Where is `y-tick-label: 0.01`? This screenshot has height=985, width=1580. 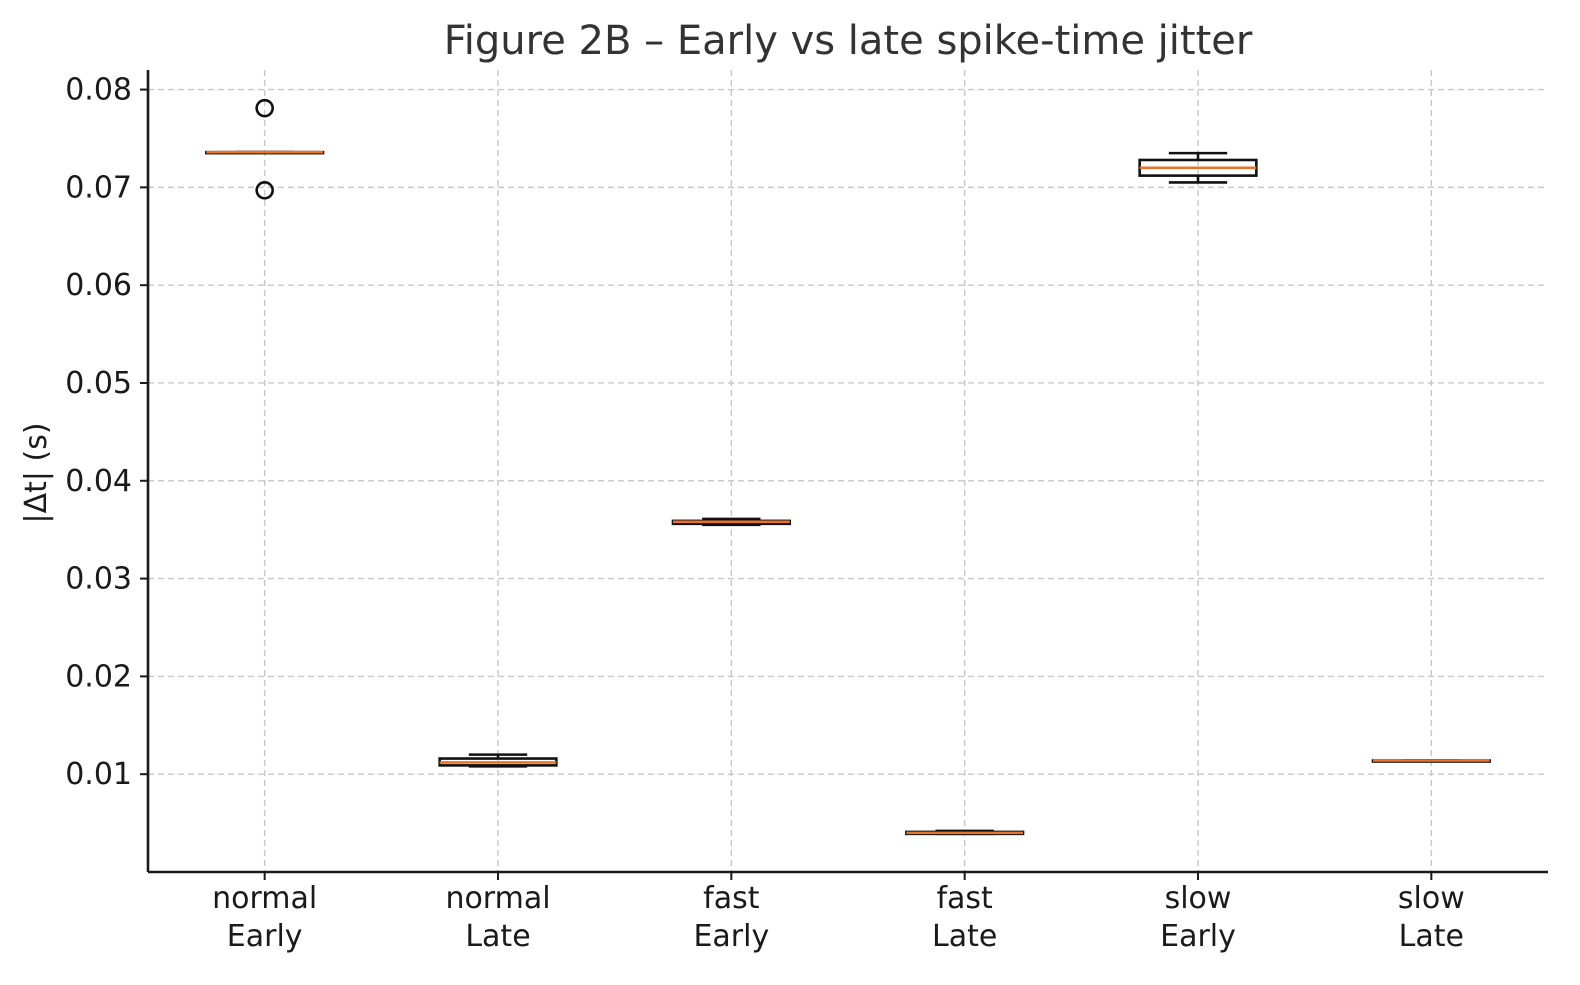 y-tick-label: 0.01 is located at coordinates (98, 774).